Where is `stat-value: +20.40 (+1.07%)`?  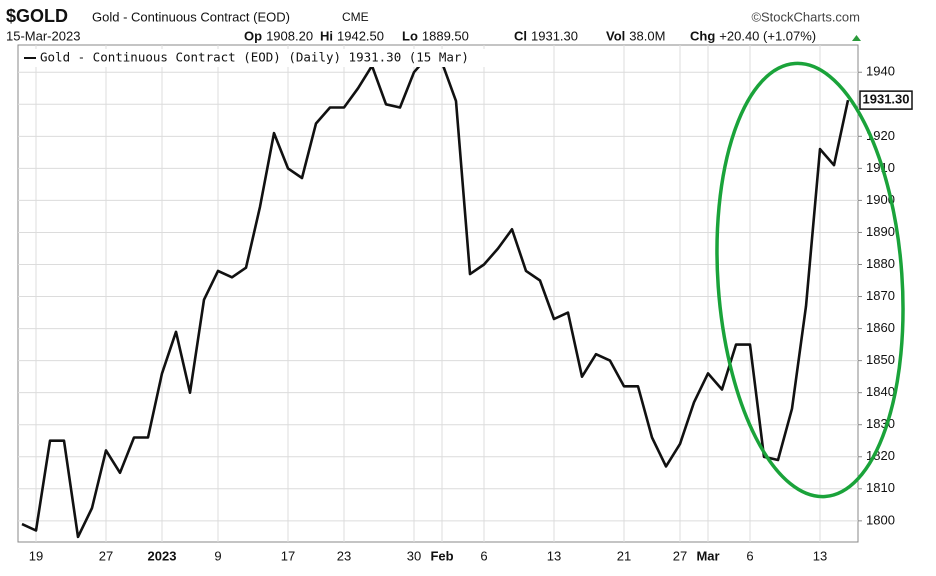 stat-value: +20.40 (+1.07%) is located at coordinates (767, 35).